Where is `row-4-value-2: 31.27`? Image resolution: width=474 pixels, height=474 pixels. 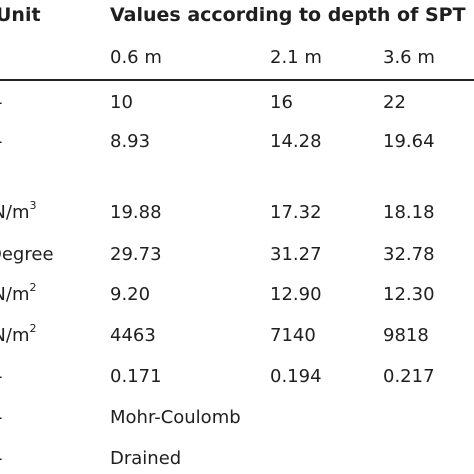
row-4-value-2: 31.27 is located at coordinates (296, 254).